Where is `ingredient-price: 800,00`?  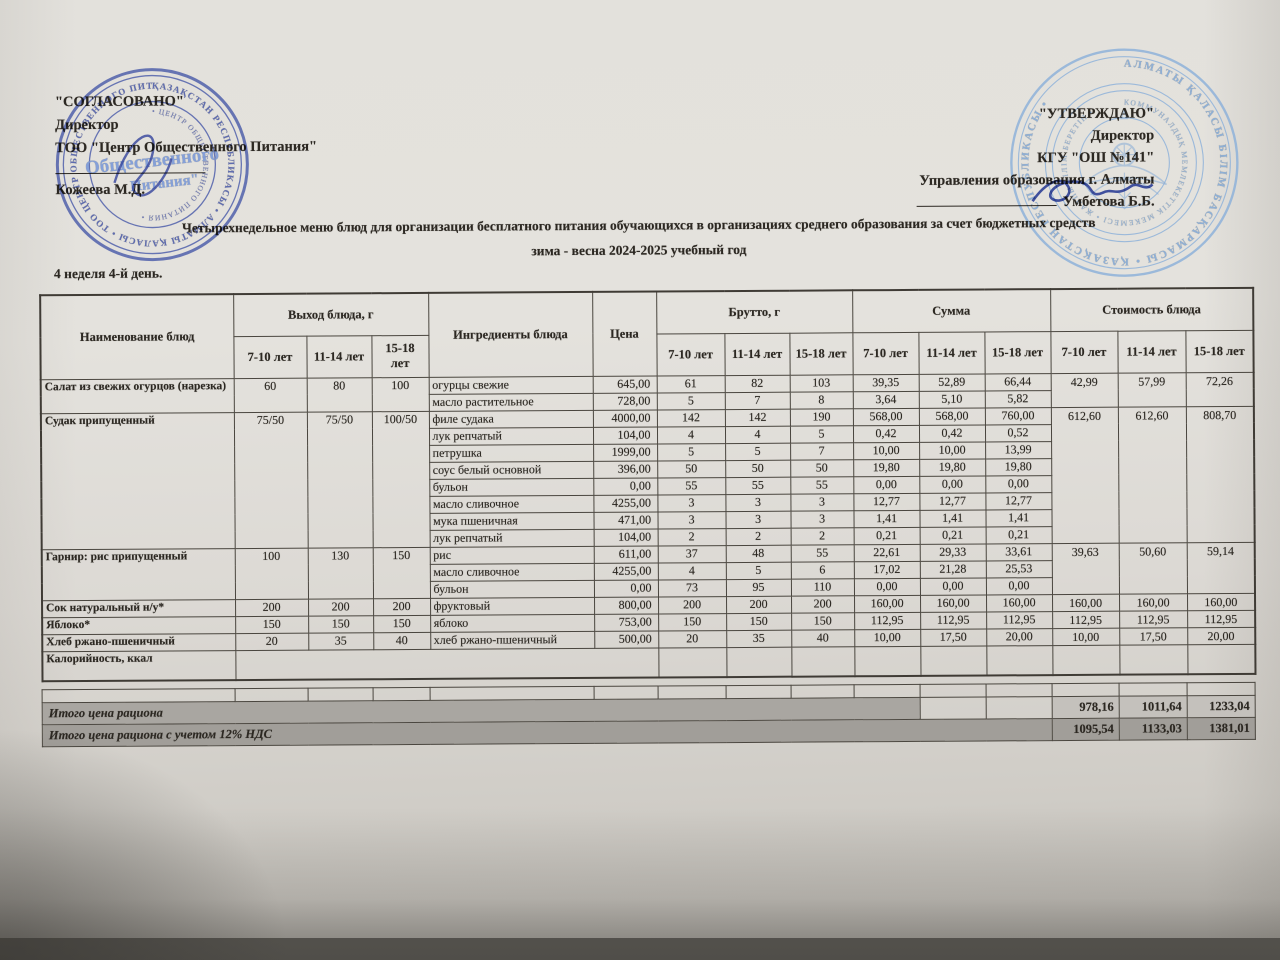 ingredient-price: 800,00 is located at coordinates (626, 605).